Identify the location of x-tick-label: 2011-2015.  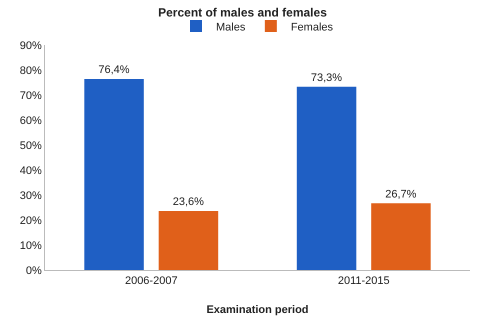
(364, 281).